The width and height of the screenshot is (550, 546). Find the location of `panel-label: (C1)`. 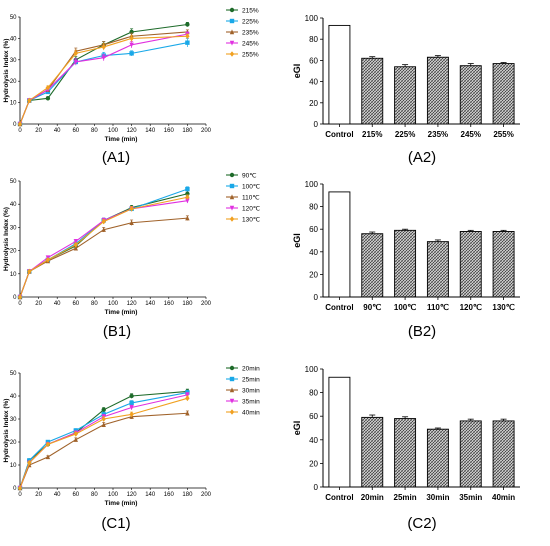

panel-label: (C1) is located at coordinates (115, 523).